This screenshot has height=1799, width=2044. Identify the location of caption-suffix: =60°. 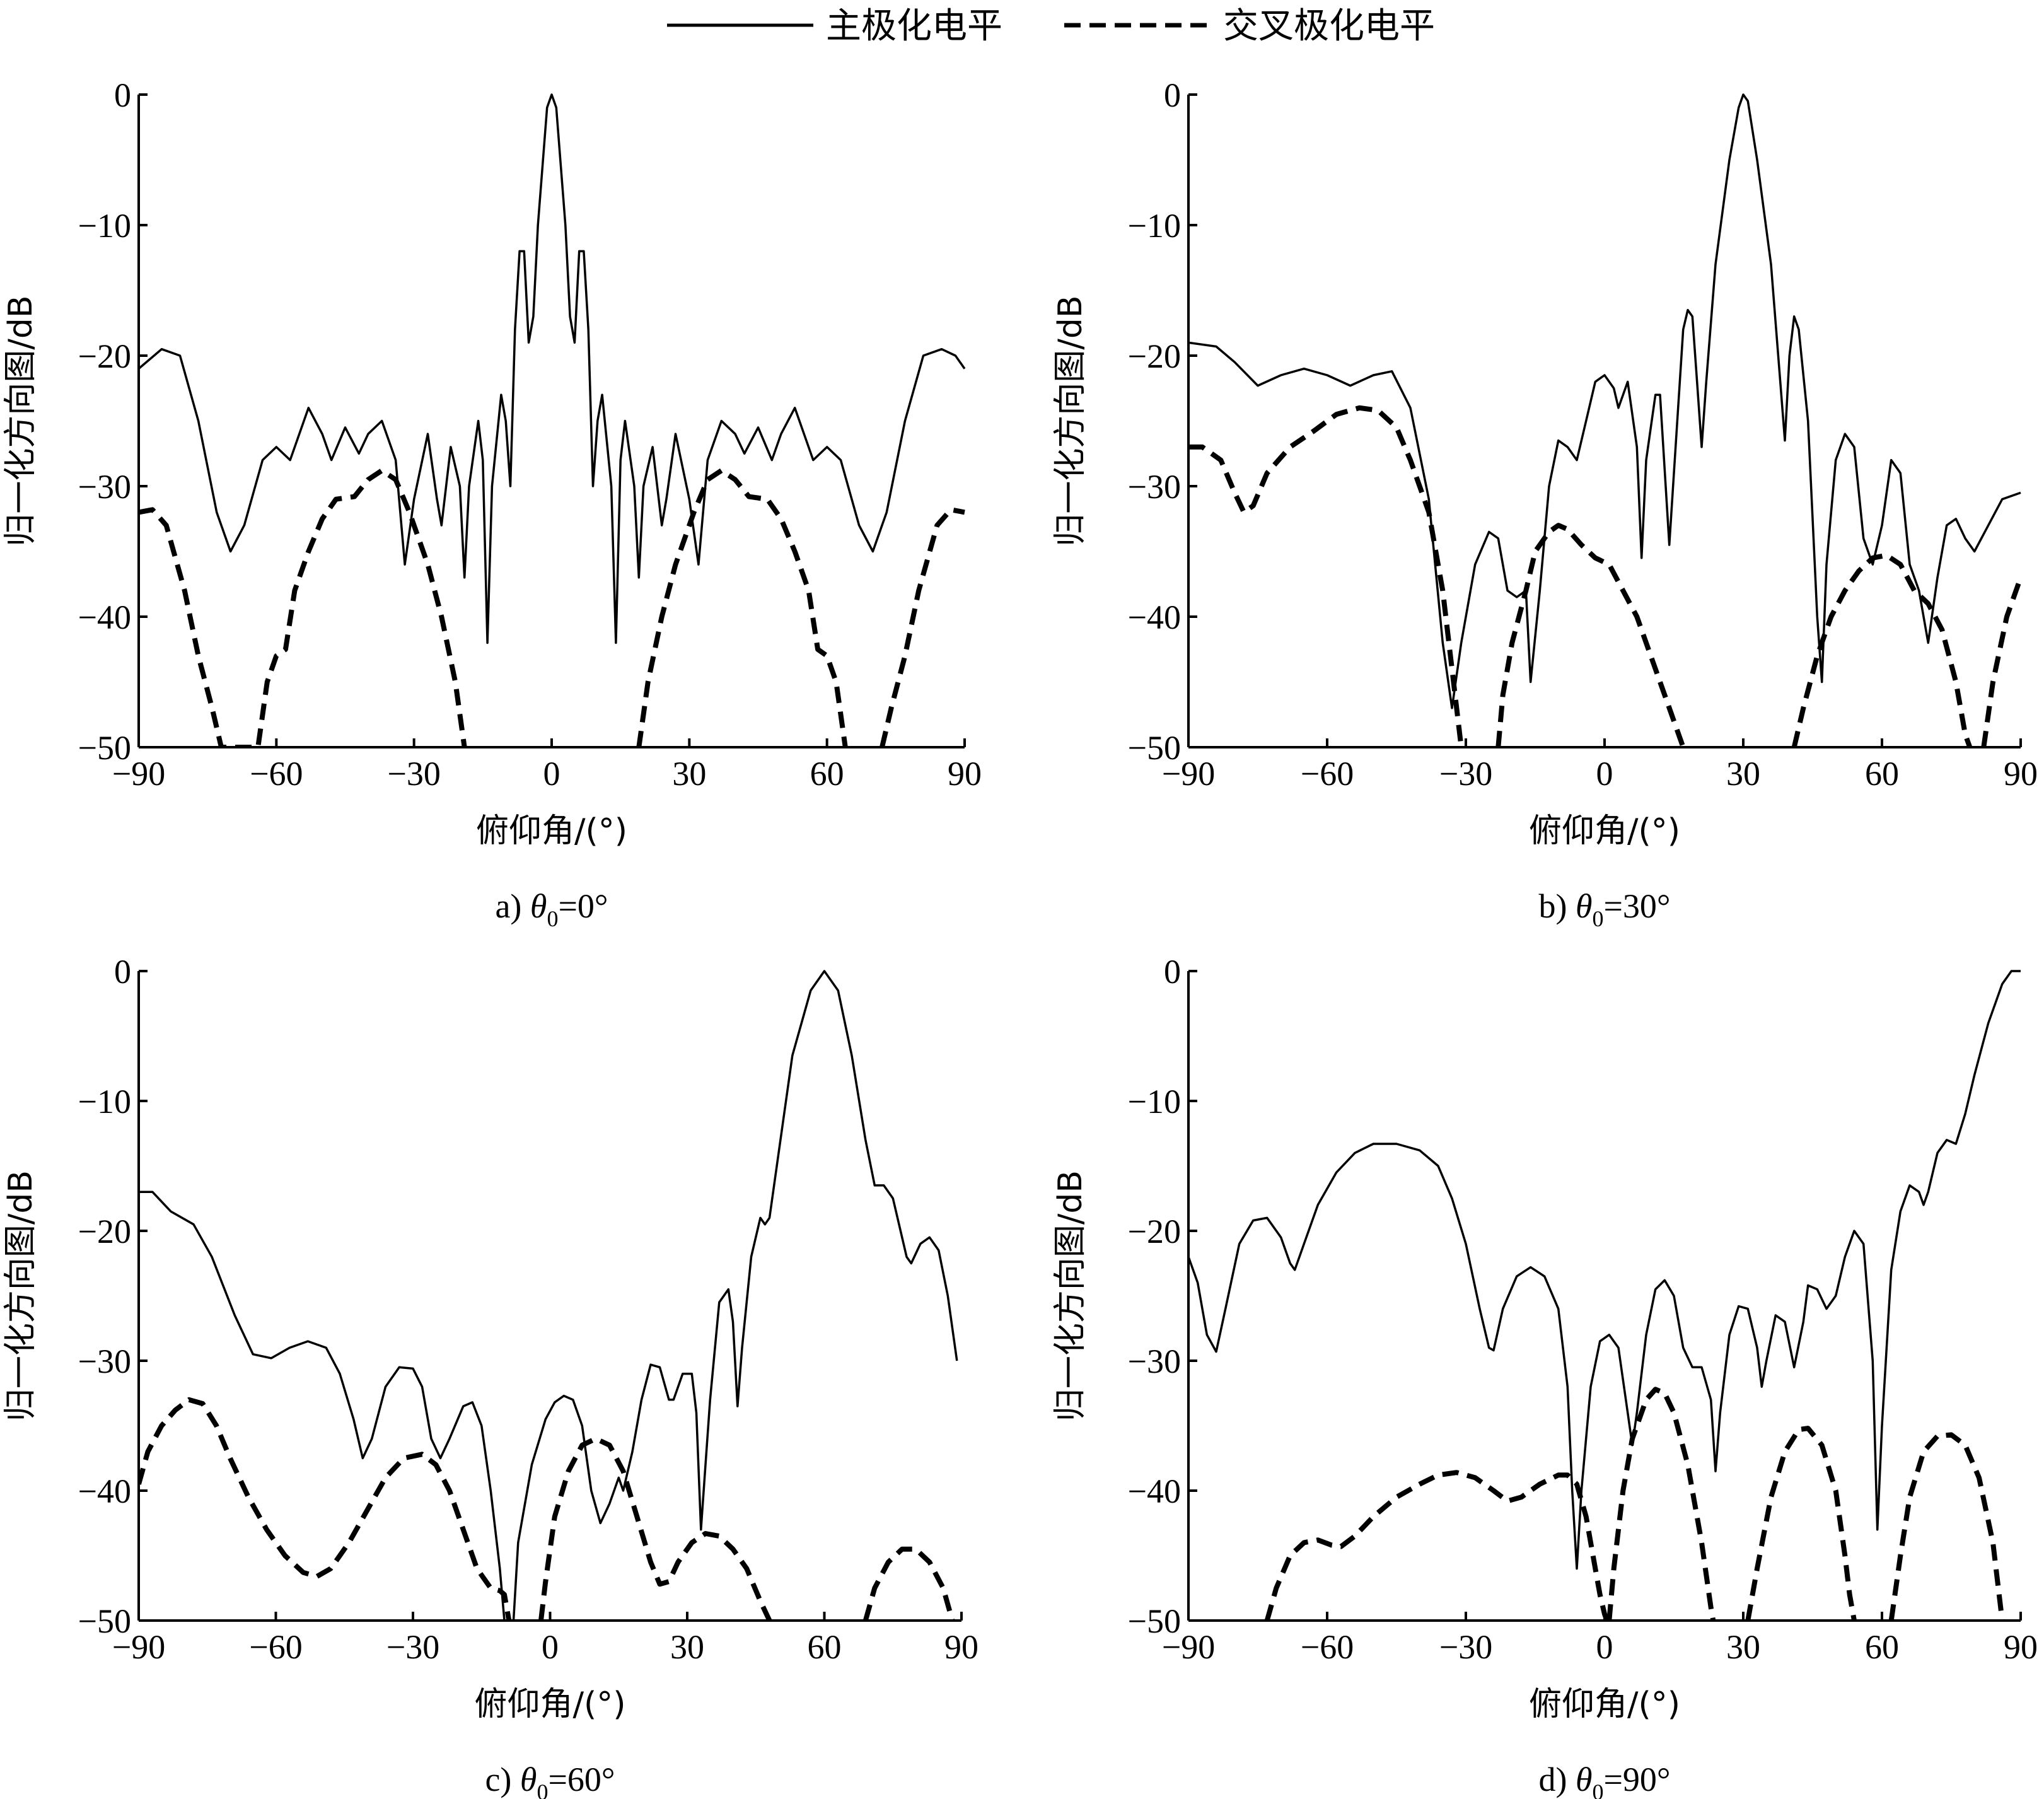
(581, 1779).